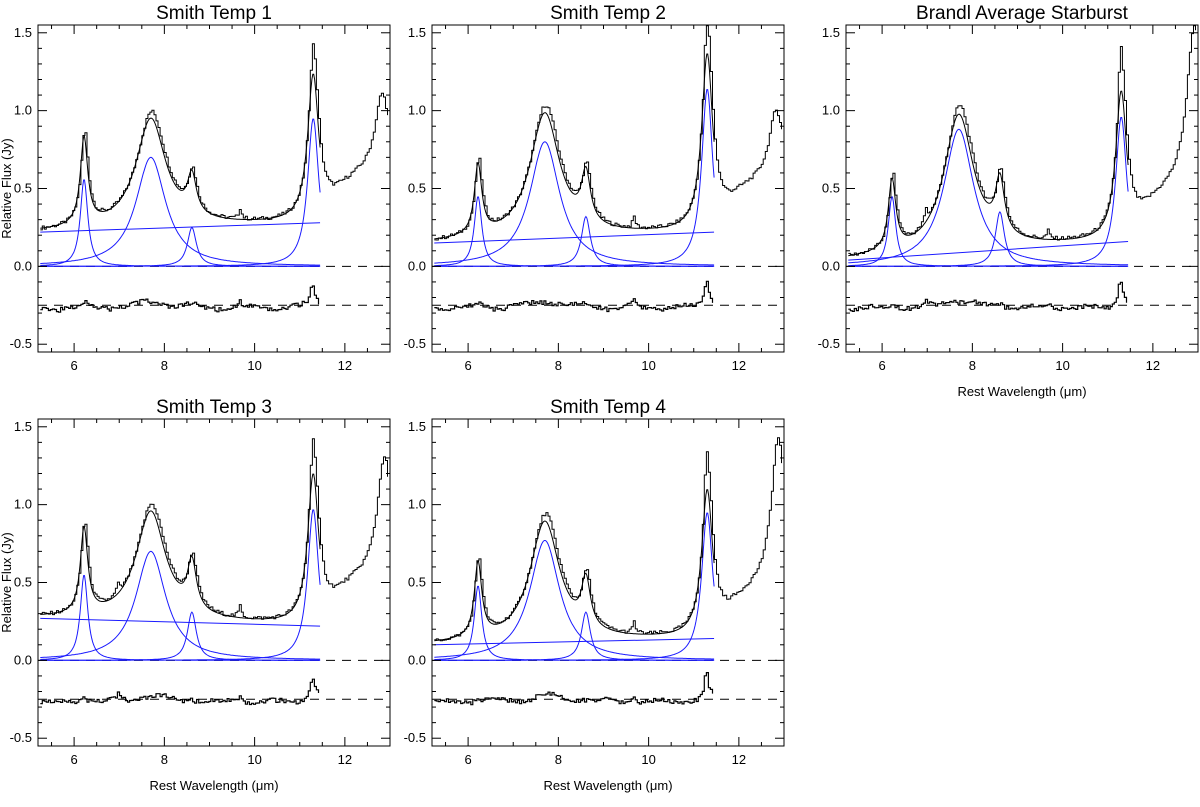  I want to click on panel-smith-temp-2: Smith Temp 2 6 8 10 12 -0.5 0.0 0.5 1.0 1.5, so click(594, 188).